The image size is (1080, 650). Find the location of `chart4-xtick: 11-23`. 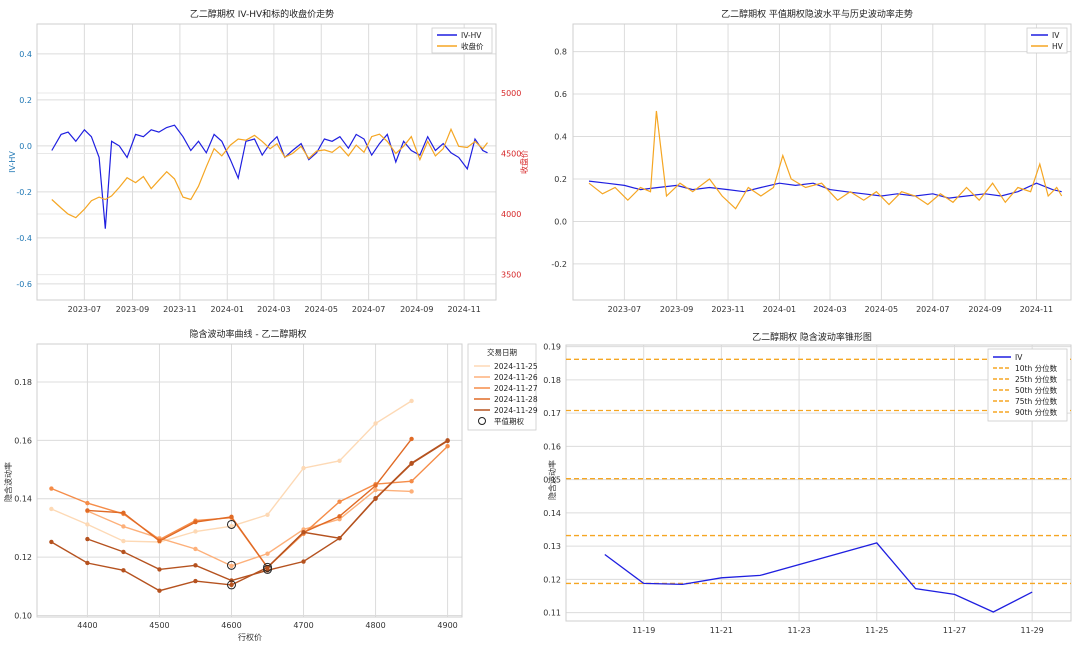

chart4-xtick: 11-23 is located at coordinates (798, 630).